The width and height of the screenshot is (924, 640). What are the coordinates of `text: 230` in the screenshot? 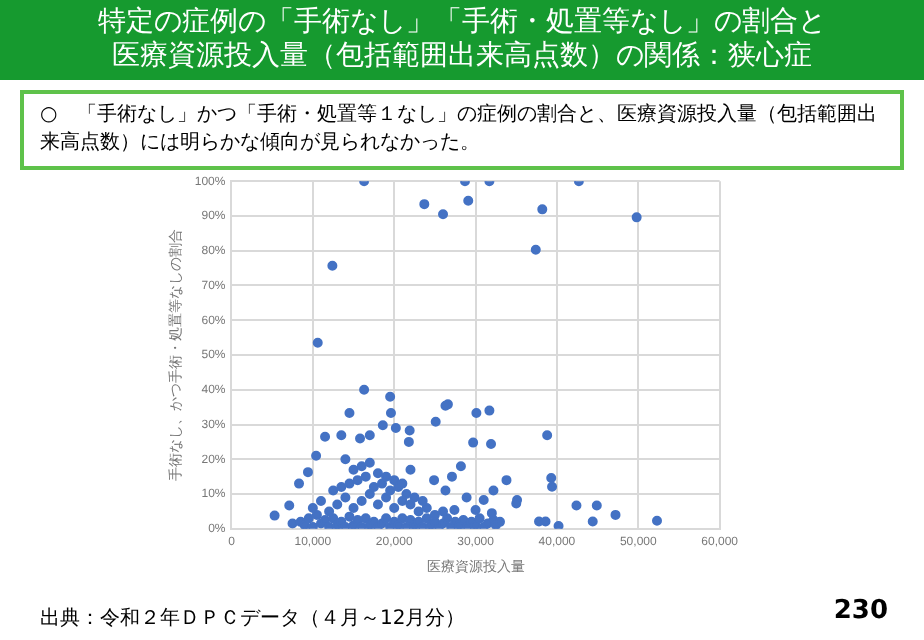 It's located at (860, 611).